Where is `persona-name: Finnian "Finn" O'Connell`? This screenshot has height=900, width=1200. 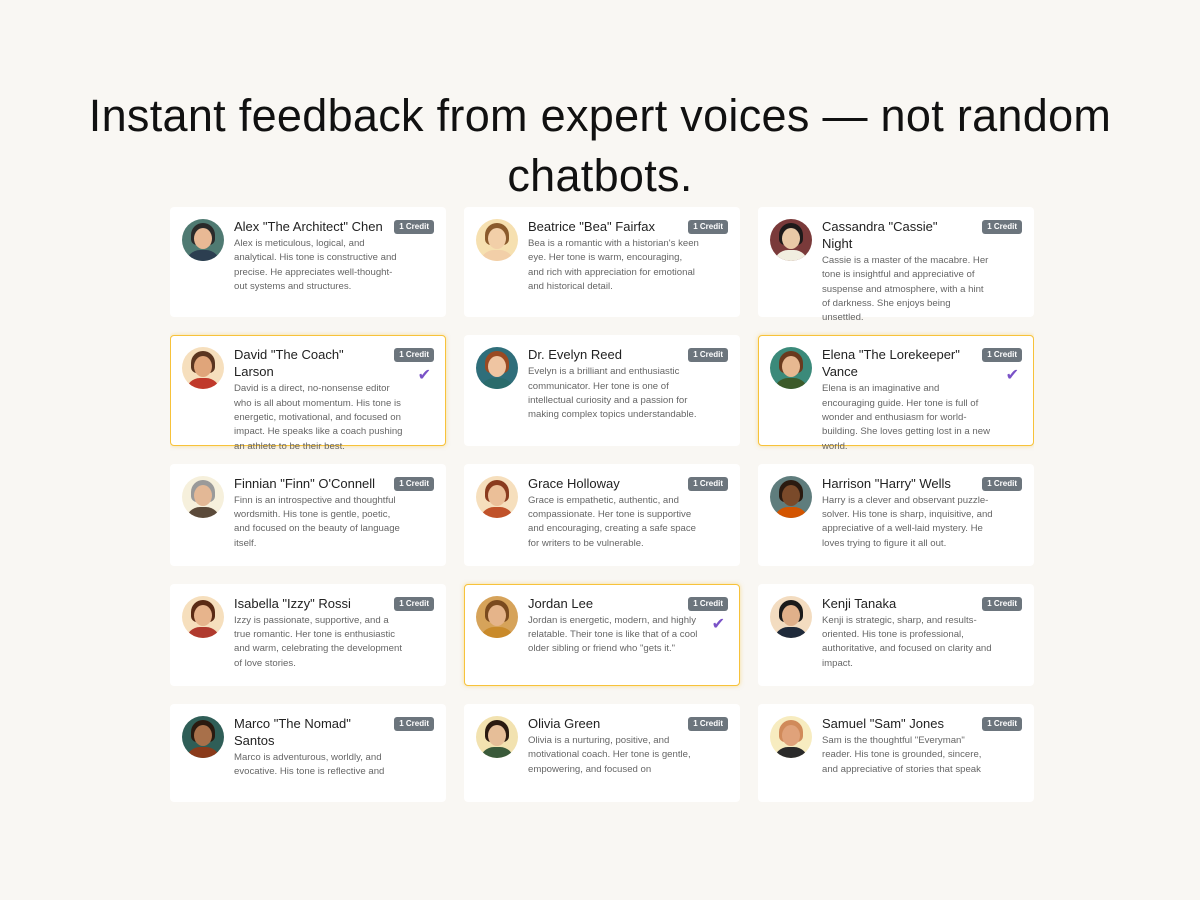 persona-name: Finnian "Finn" O'Connell is located at coordinates (305, 483).